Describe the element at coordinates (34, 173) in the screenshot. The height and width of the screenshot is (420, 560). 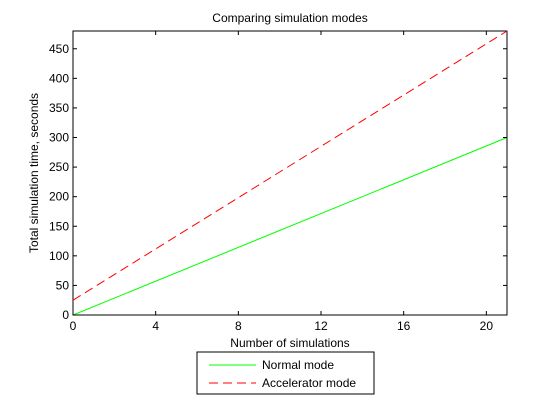
I see `y-axis-label: Total simulation time, seconds` at that location.